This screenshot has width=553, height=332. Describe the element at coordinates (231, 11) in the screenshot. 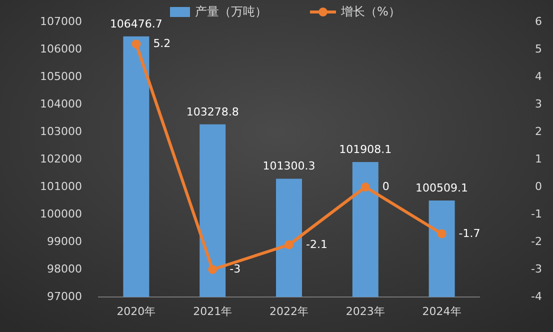

I see `legend-label: 产量（万吨）` at that location.